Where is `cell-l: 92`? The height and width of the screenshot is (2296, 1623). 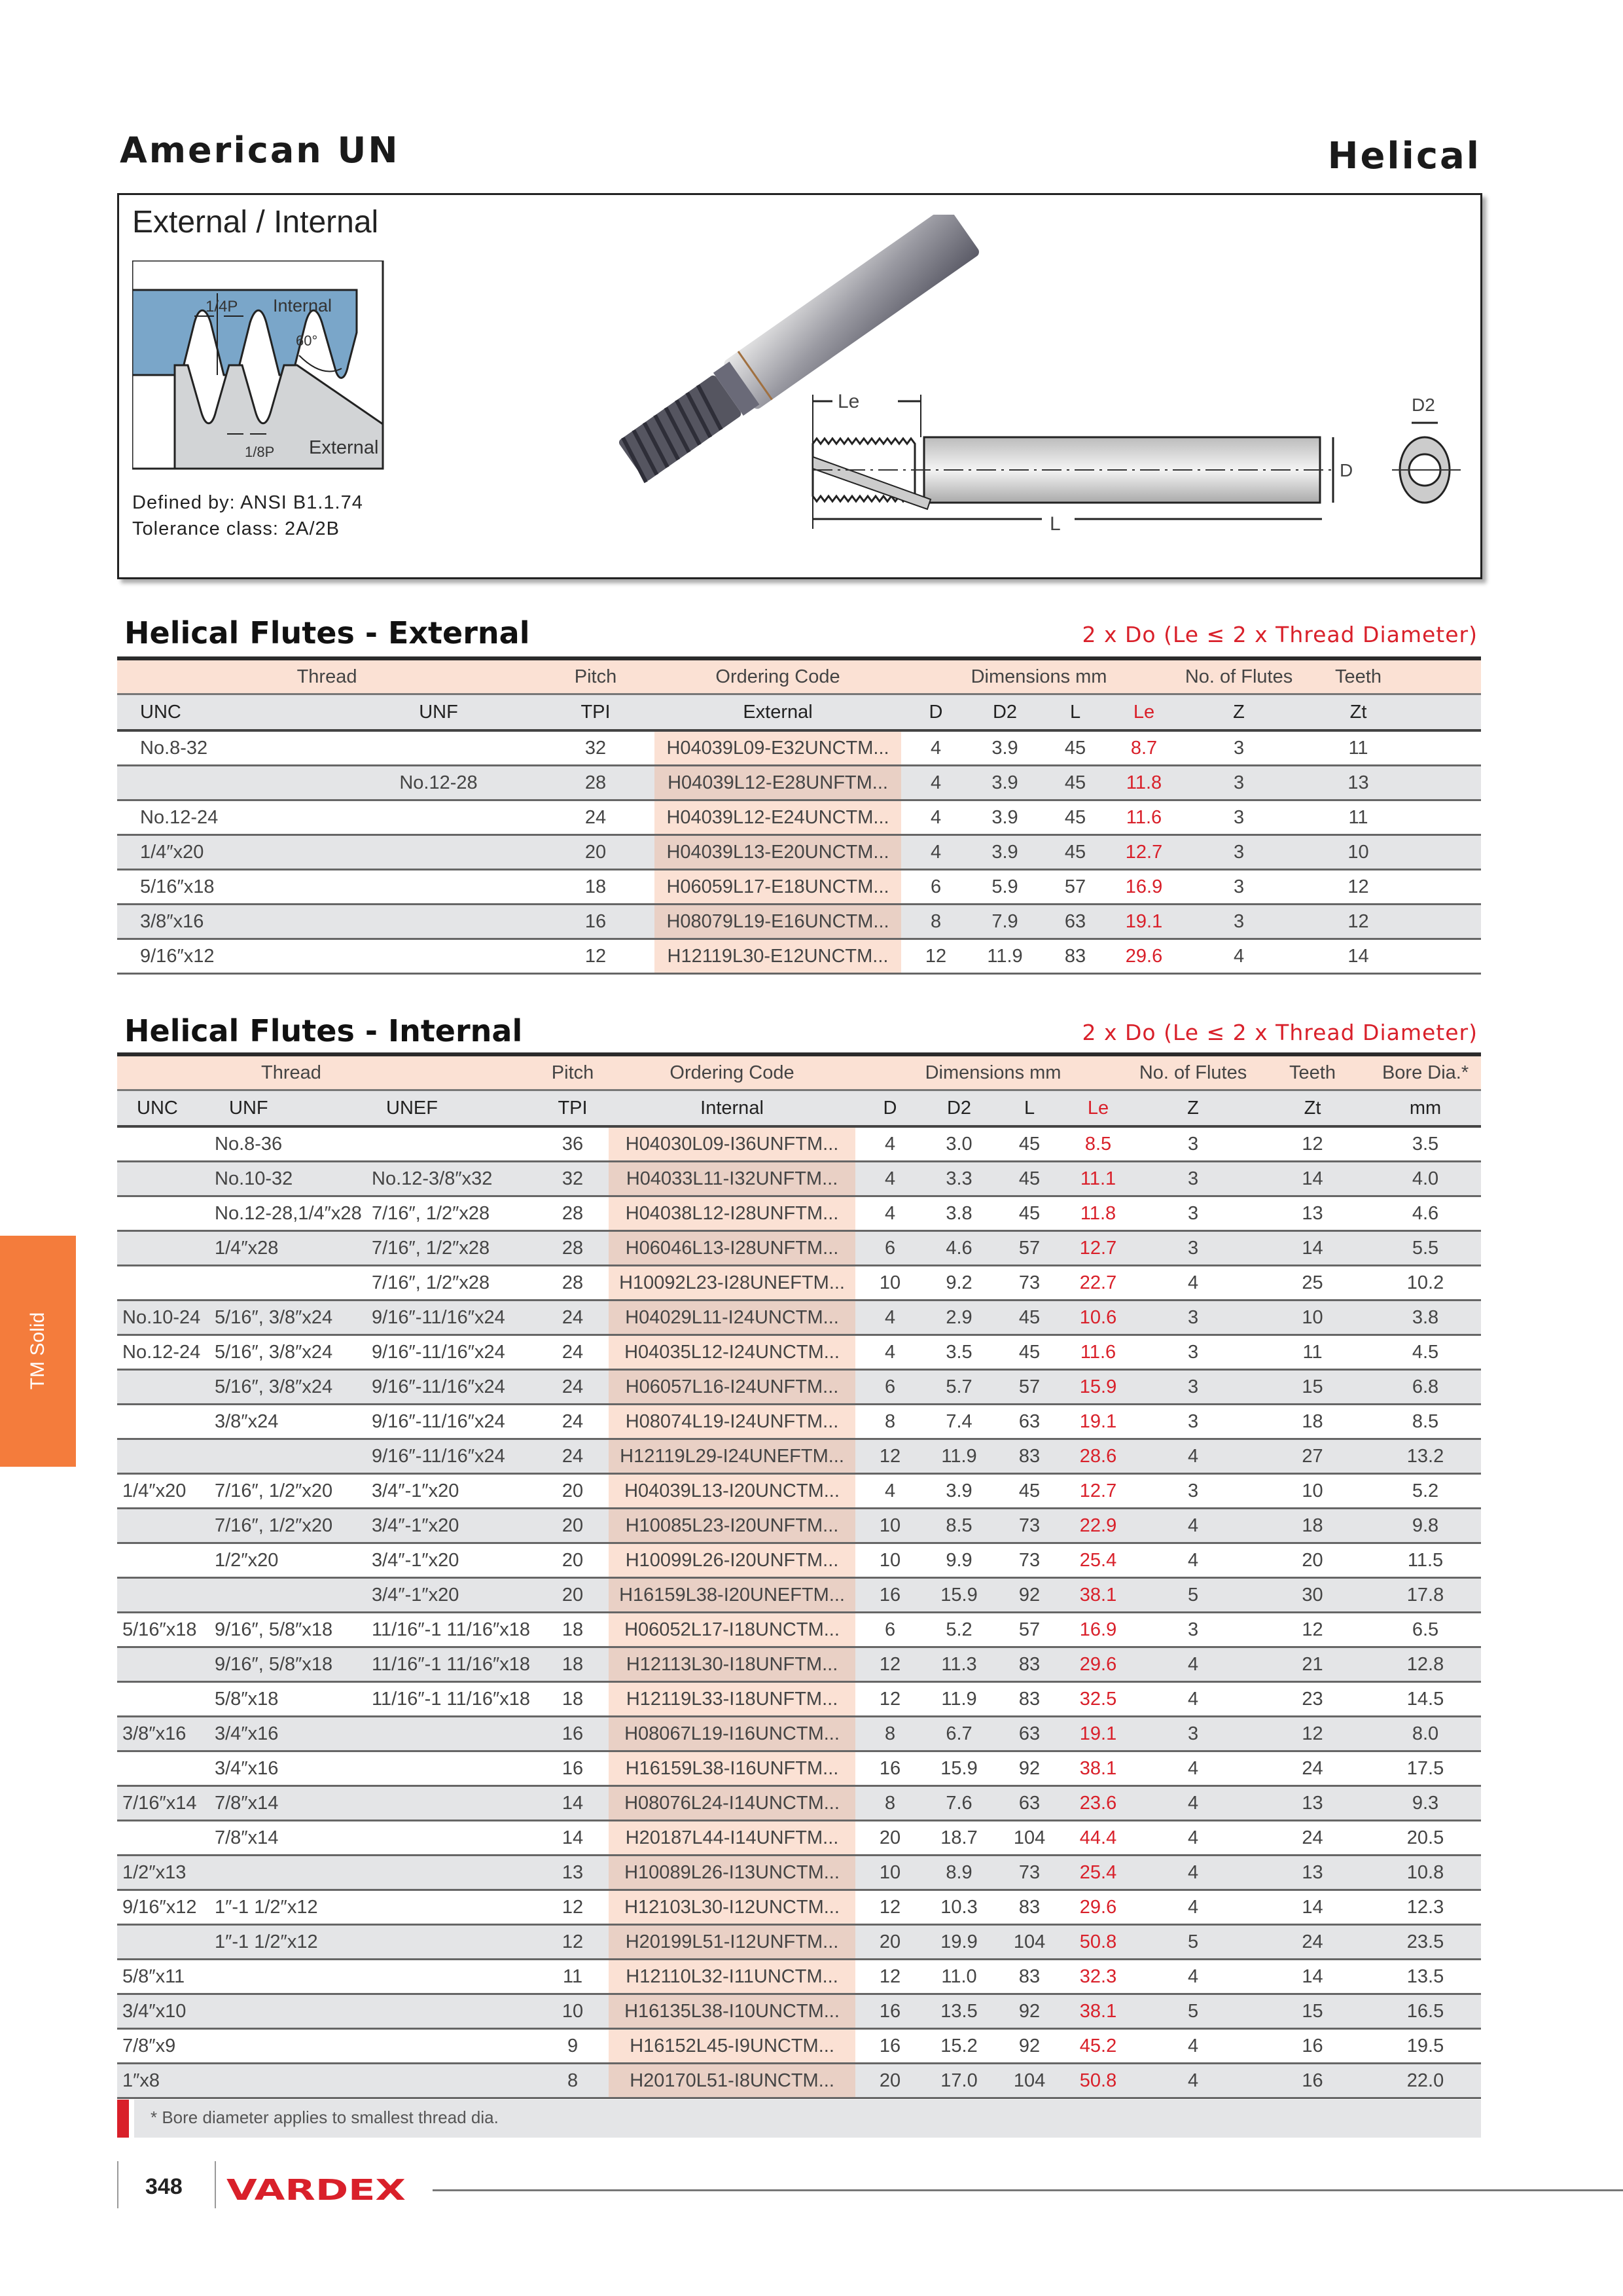
cell-l: 92 is located at coordinates (1029, 2046).